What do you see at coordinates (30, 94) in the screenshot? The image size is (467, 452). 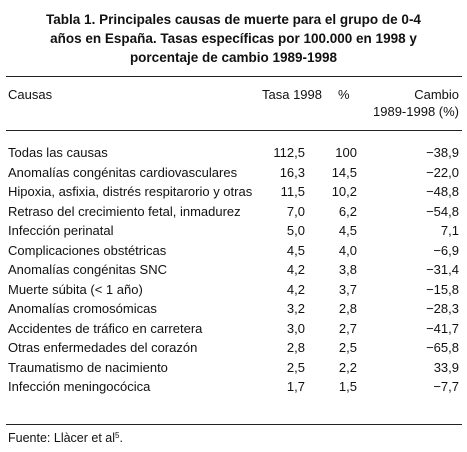 I see `column-header-causas: Causas` at bounding box center [30, 94].